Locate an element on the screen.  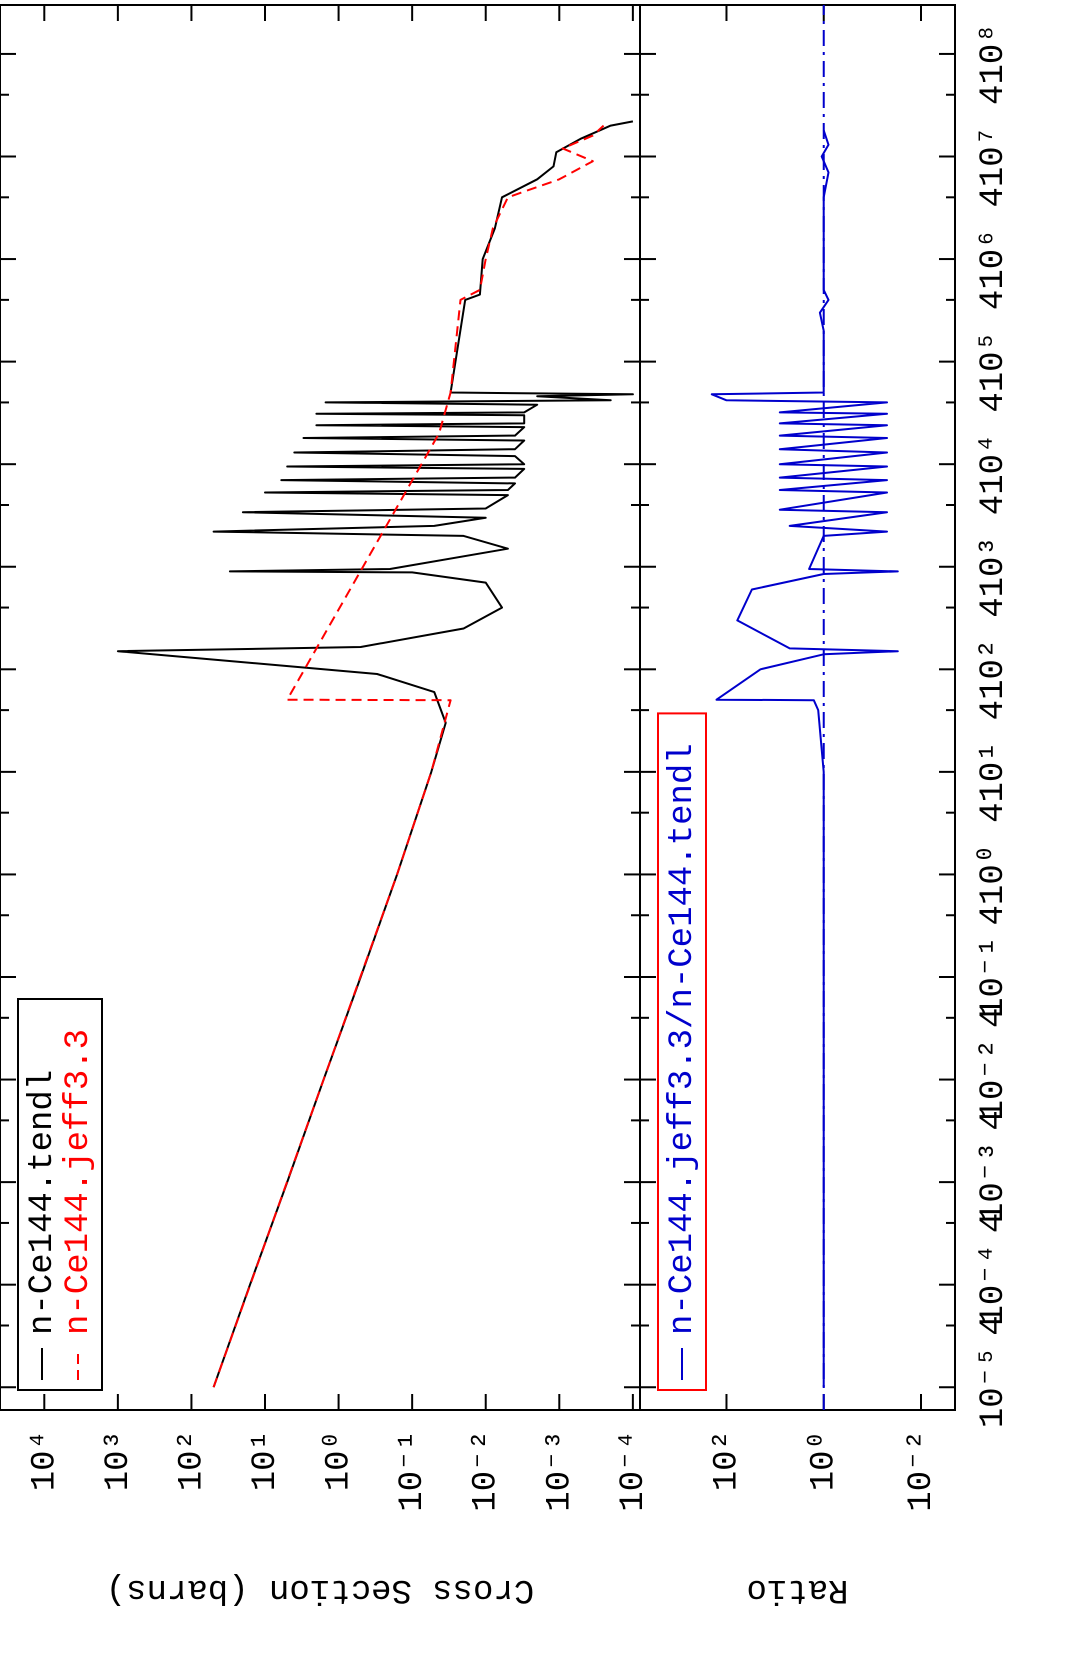
y-axis-title: Cross Section (barns) is located at coordinates (320, 1589).